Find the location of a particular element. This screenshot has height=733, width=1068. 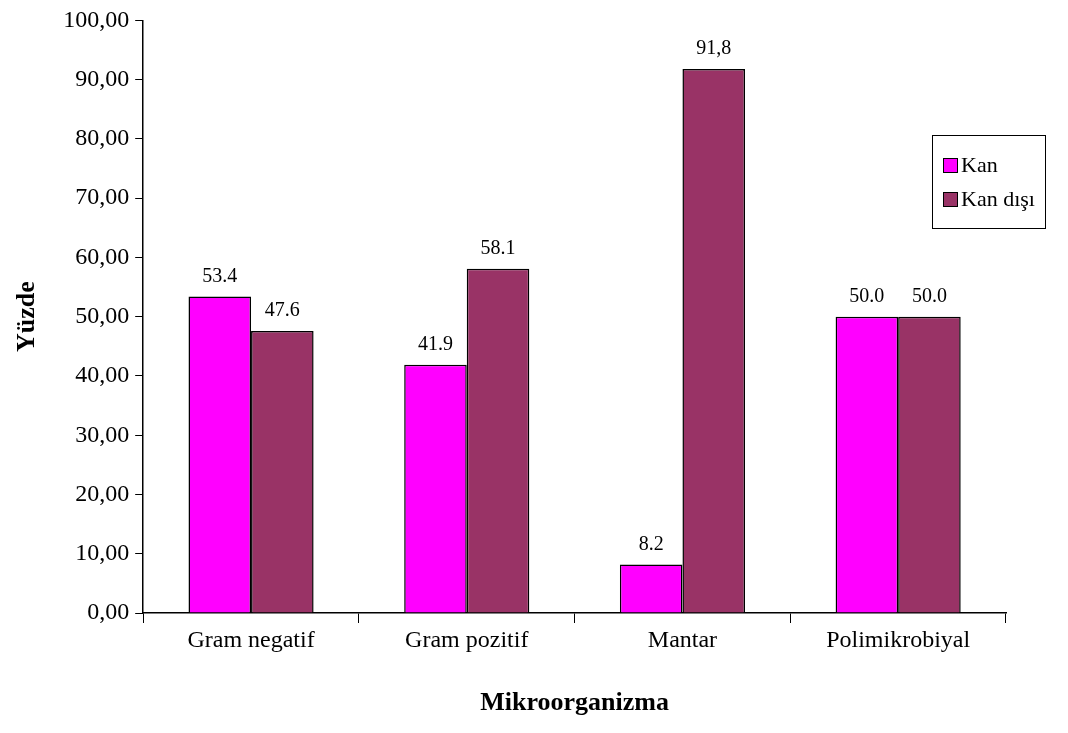

y-tick-label: 10,00 is located at coordinates (102, 552).